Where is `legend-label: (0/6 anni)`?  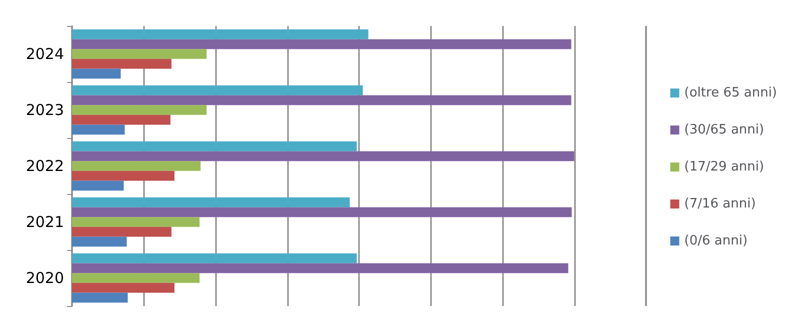 legend-label: (0/6 anni) is located at coordinates (716, 241).